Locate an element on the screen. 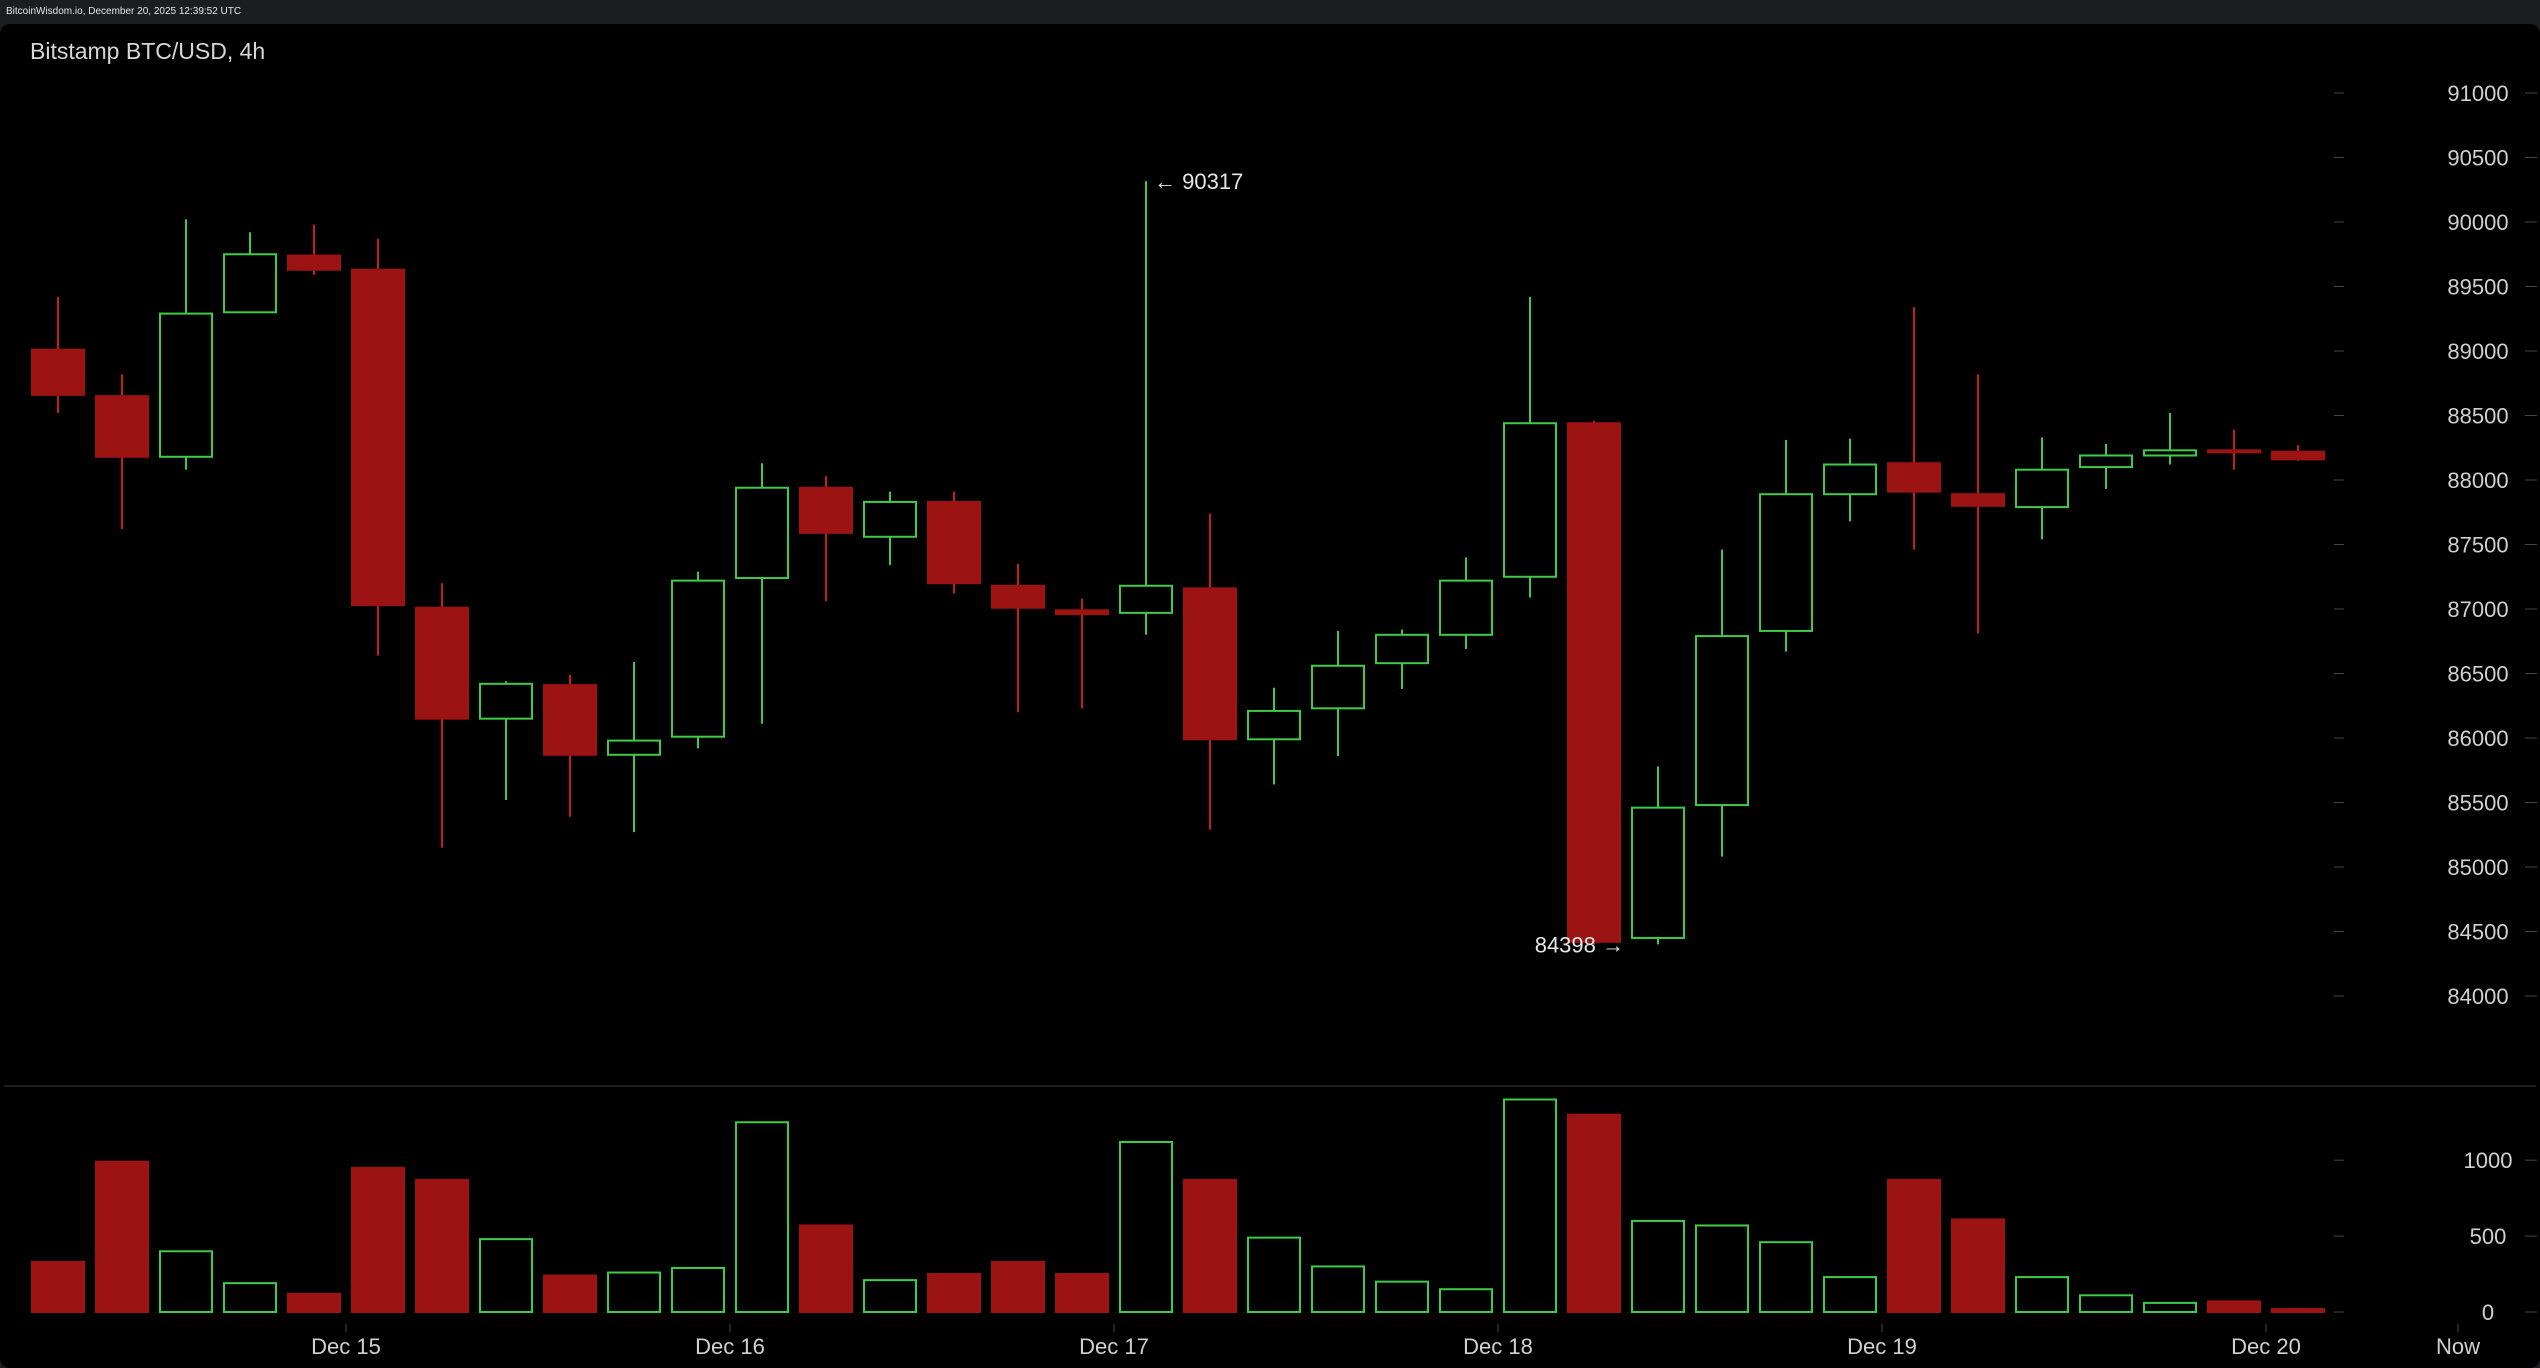  price-tick-label: 87500 is located at coordinates (2477, 545).